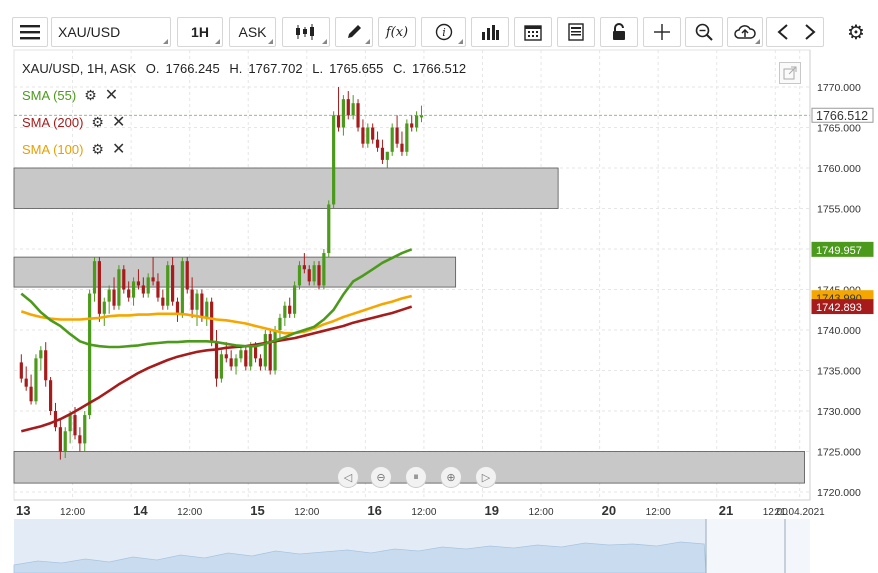 This screenshot has width=878, height=573. I want to click on zoom-out-button: ⊖, so click(381, 477).